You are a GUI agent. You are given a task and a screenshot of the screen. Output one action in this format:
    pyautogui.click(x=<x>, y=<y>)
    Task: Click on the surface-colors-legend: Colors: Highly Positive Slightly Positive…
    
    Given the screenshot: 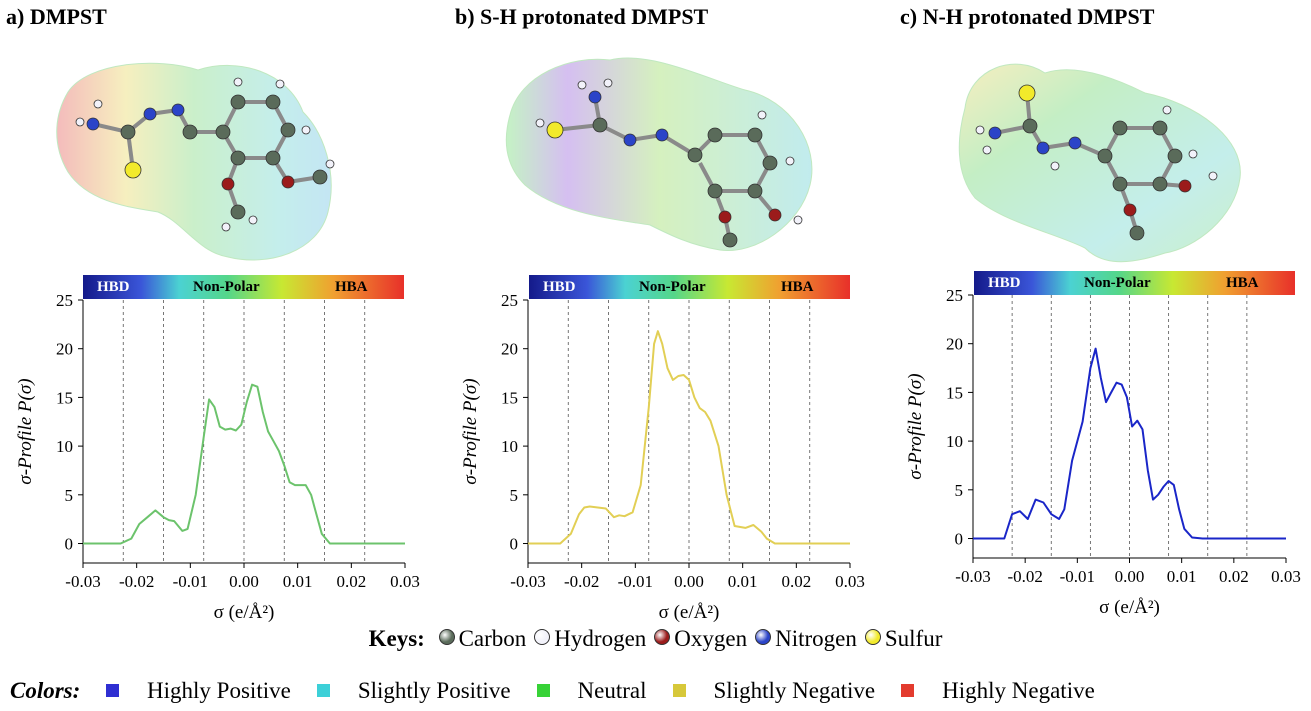 What is the action you would take?
    pyautogui.click(x=655, y=691)
    